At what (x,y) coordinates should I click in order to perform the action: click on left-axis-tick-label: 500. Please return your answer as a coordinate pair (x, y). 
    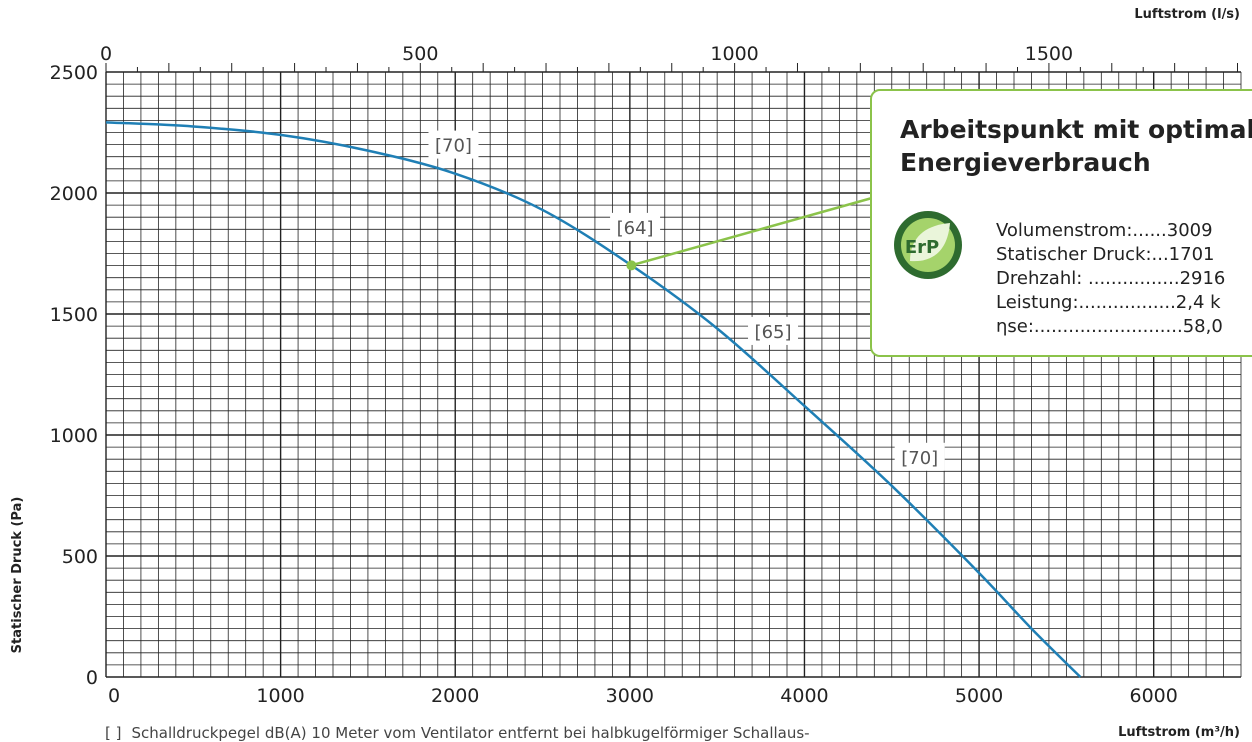
    Looking at the image, I should click on (80, 557).